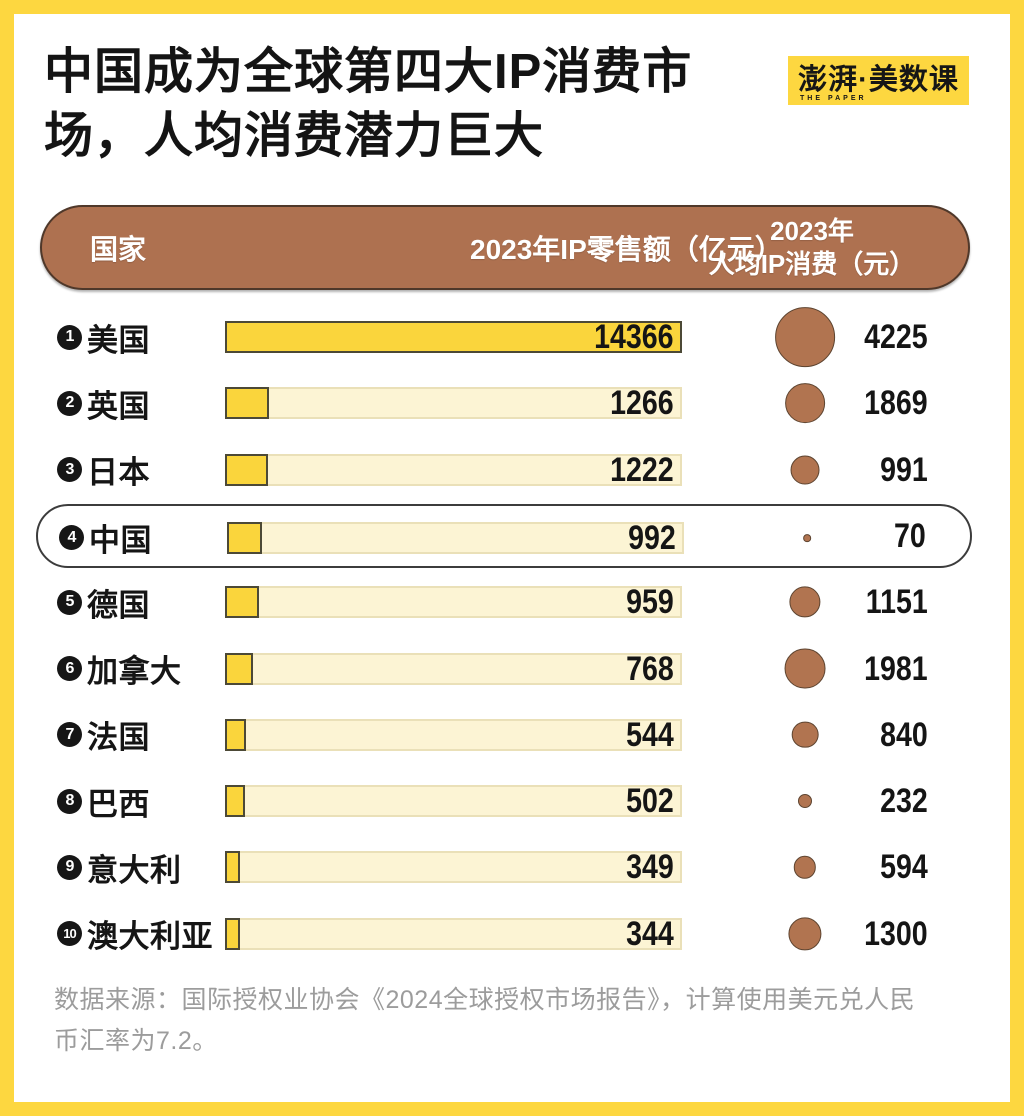 The width and height of the screenshot is (1024, 1116). What do you see at coordinates (504, 403) in the screenshot?
I see `table-row: 2 英国 1266 1869` at bounding box center [504, 403].